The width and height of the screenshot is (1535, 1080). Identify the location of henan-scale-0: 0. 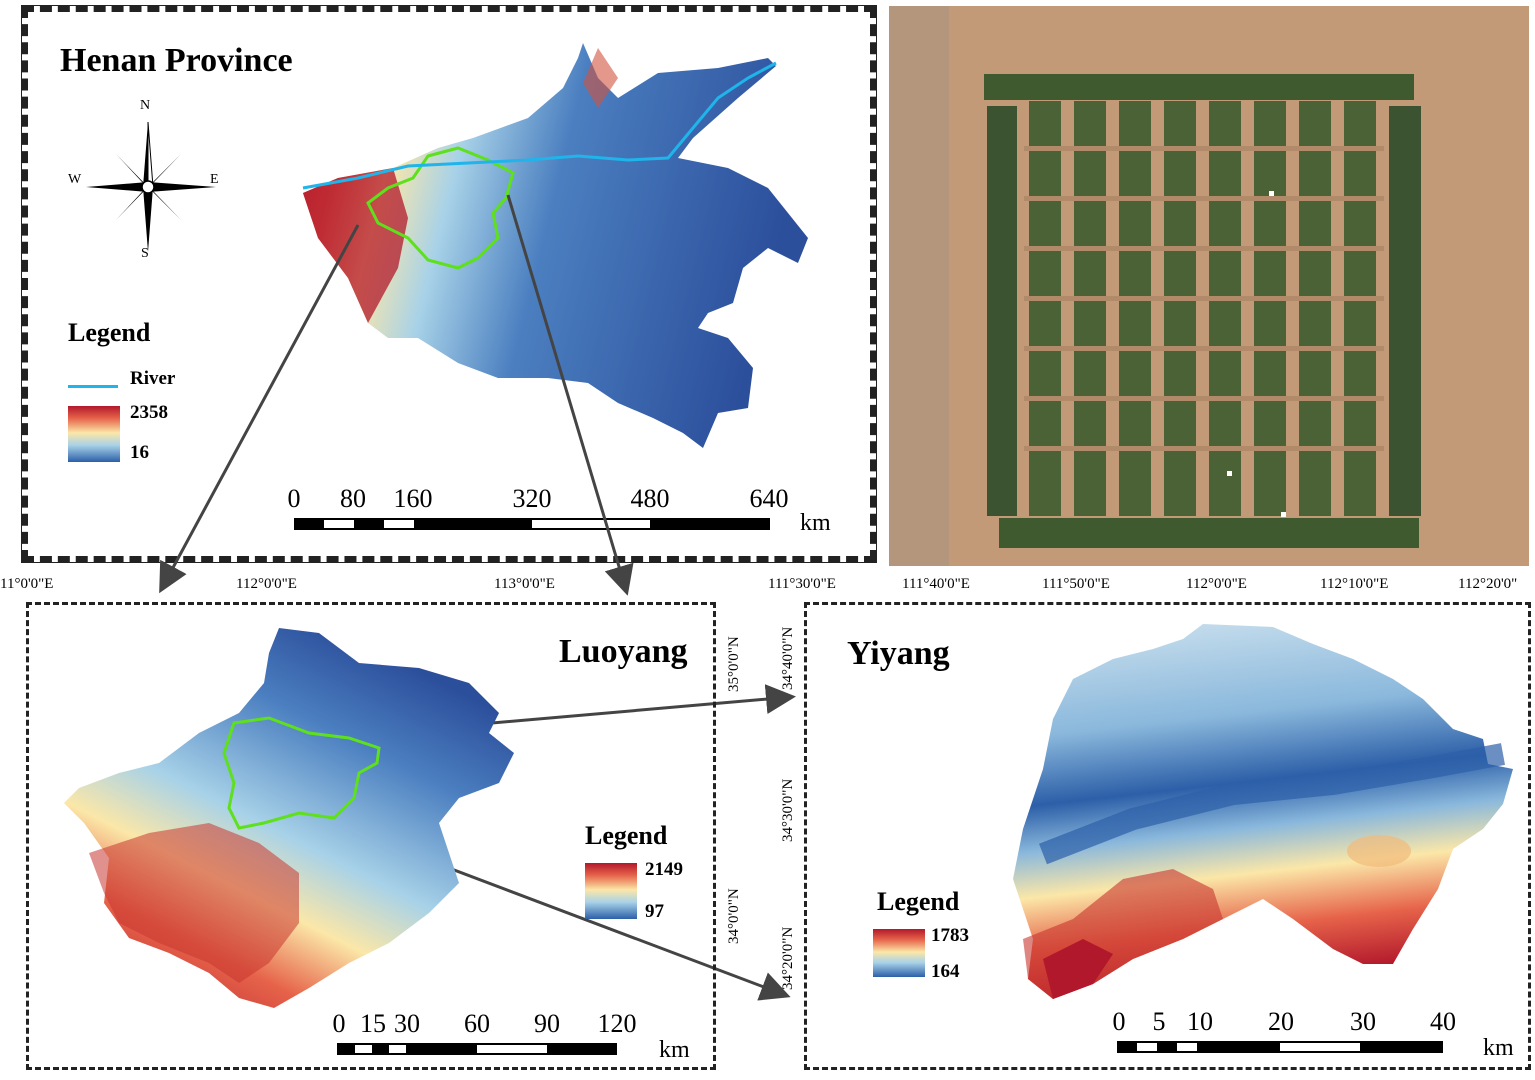
(294, 498).